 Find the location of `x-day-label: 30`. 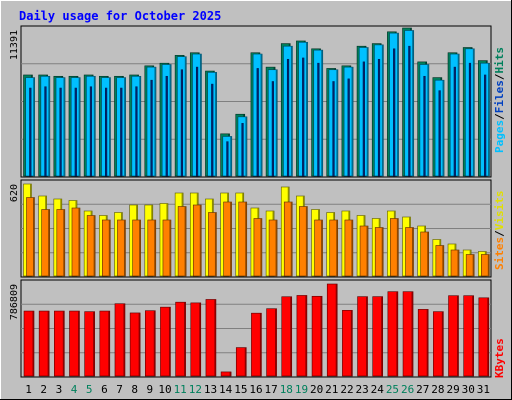

x-day-label: 30 is located at coordinates (468, 389).